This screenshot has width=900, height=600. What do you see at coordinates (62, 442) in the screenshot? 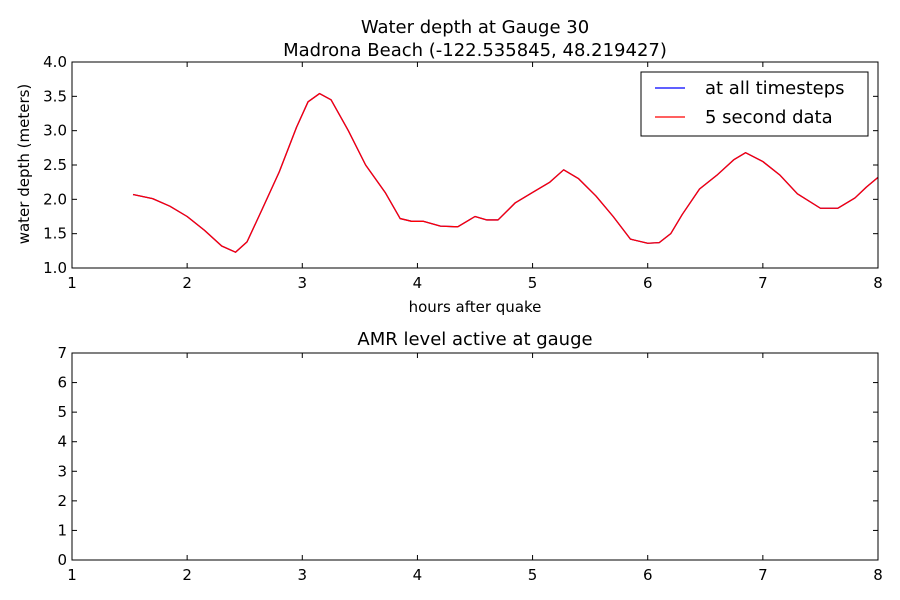
I see `y-tick-label: 4` at bounding box center [62, 442].